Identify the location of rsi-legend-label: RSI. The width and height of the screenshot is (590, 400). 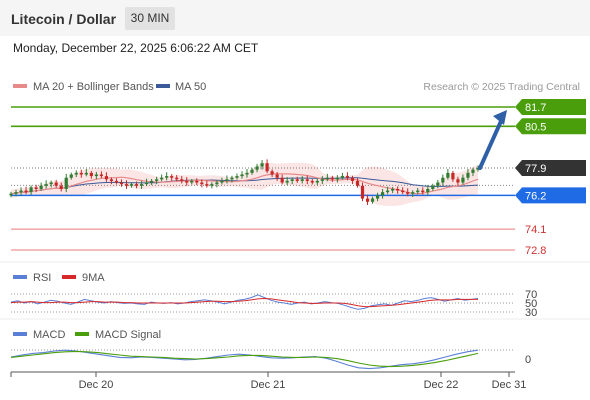
(42, 278).